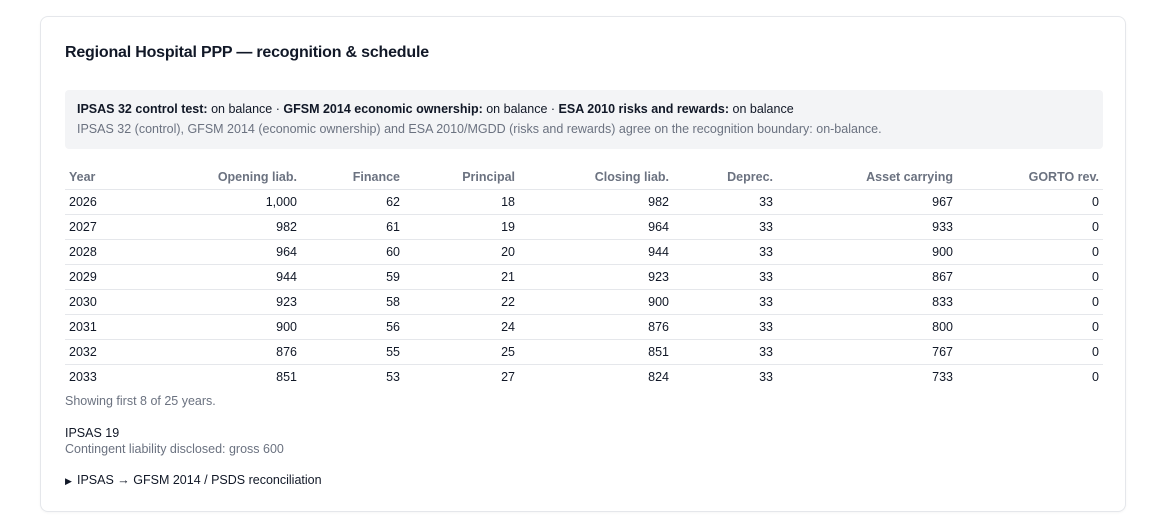  What do you see at coordinates (218, 277) in the screenshot?
I see `cell-opening-liab: 944` at bounding box center [218, 277].